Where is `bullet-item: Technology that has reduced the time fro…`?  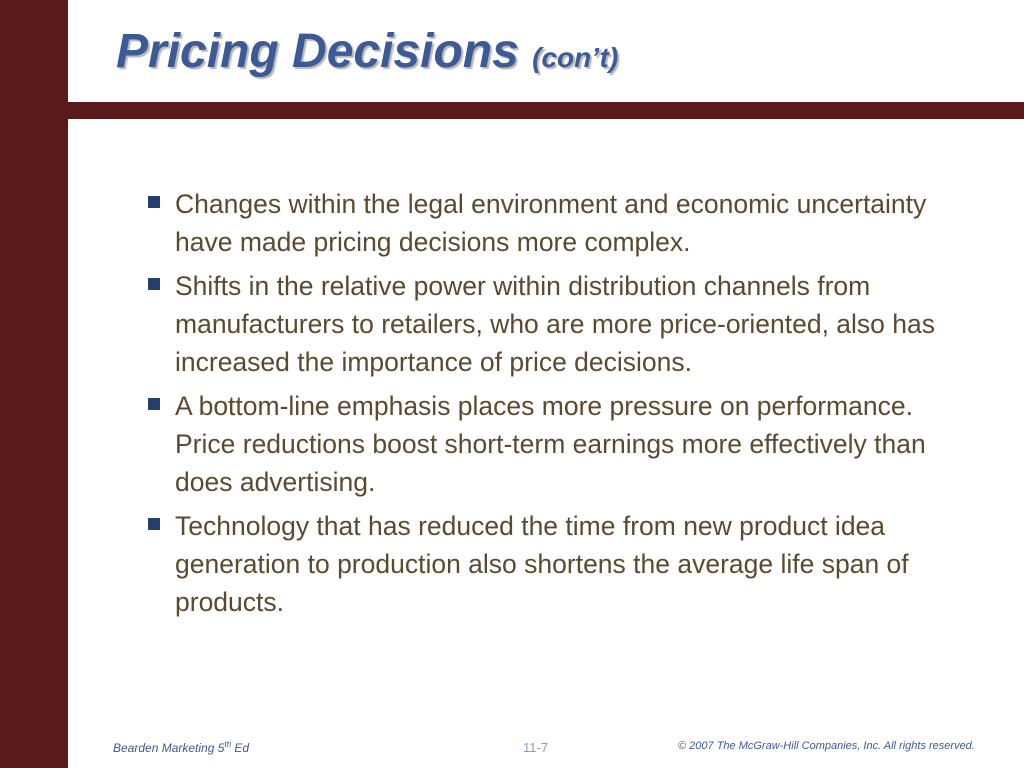
bullet-item: Technology that has reduced the time fro… is located at coordinates (557, 564).